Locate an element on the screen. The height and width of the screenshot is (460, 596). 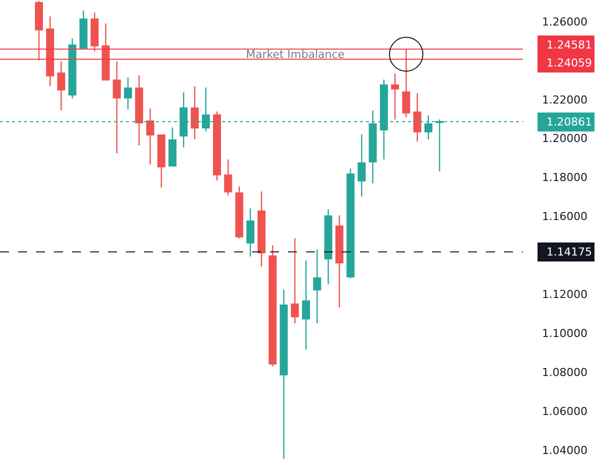
y-tick-label: 1.22000 is located at coordinates (565, 99).